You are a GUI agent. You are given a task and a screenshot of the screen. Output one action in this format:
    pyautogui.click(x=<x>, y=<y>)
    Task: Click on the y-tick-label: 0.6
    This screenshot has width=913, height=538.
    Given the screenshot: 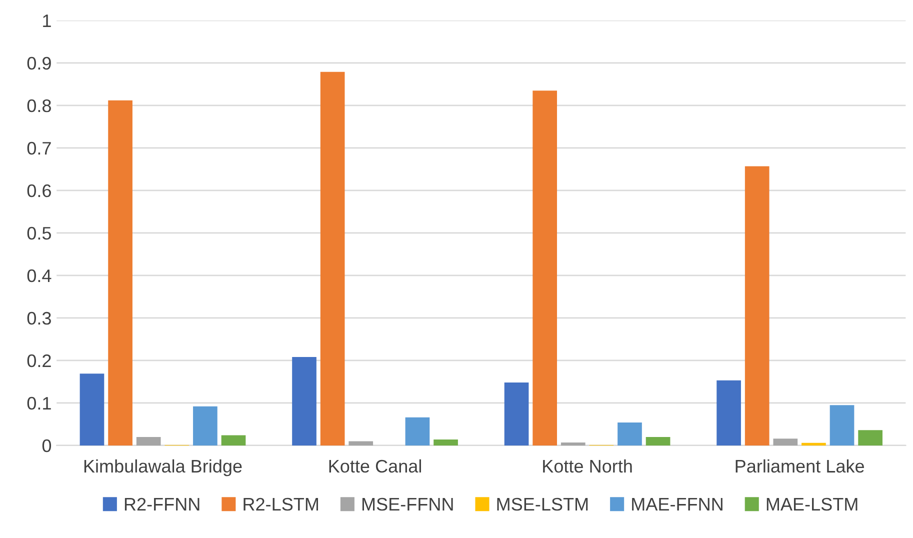 What is the action you would take?
    pyautogui.click(x=39, y=191)
    